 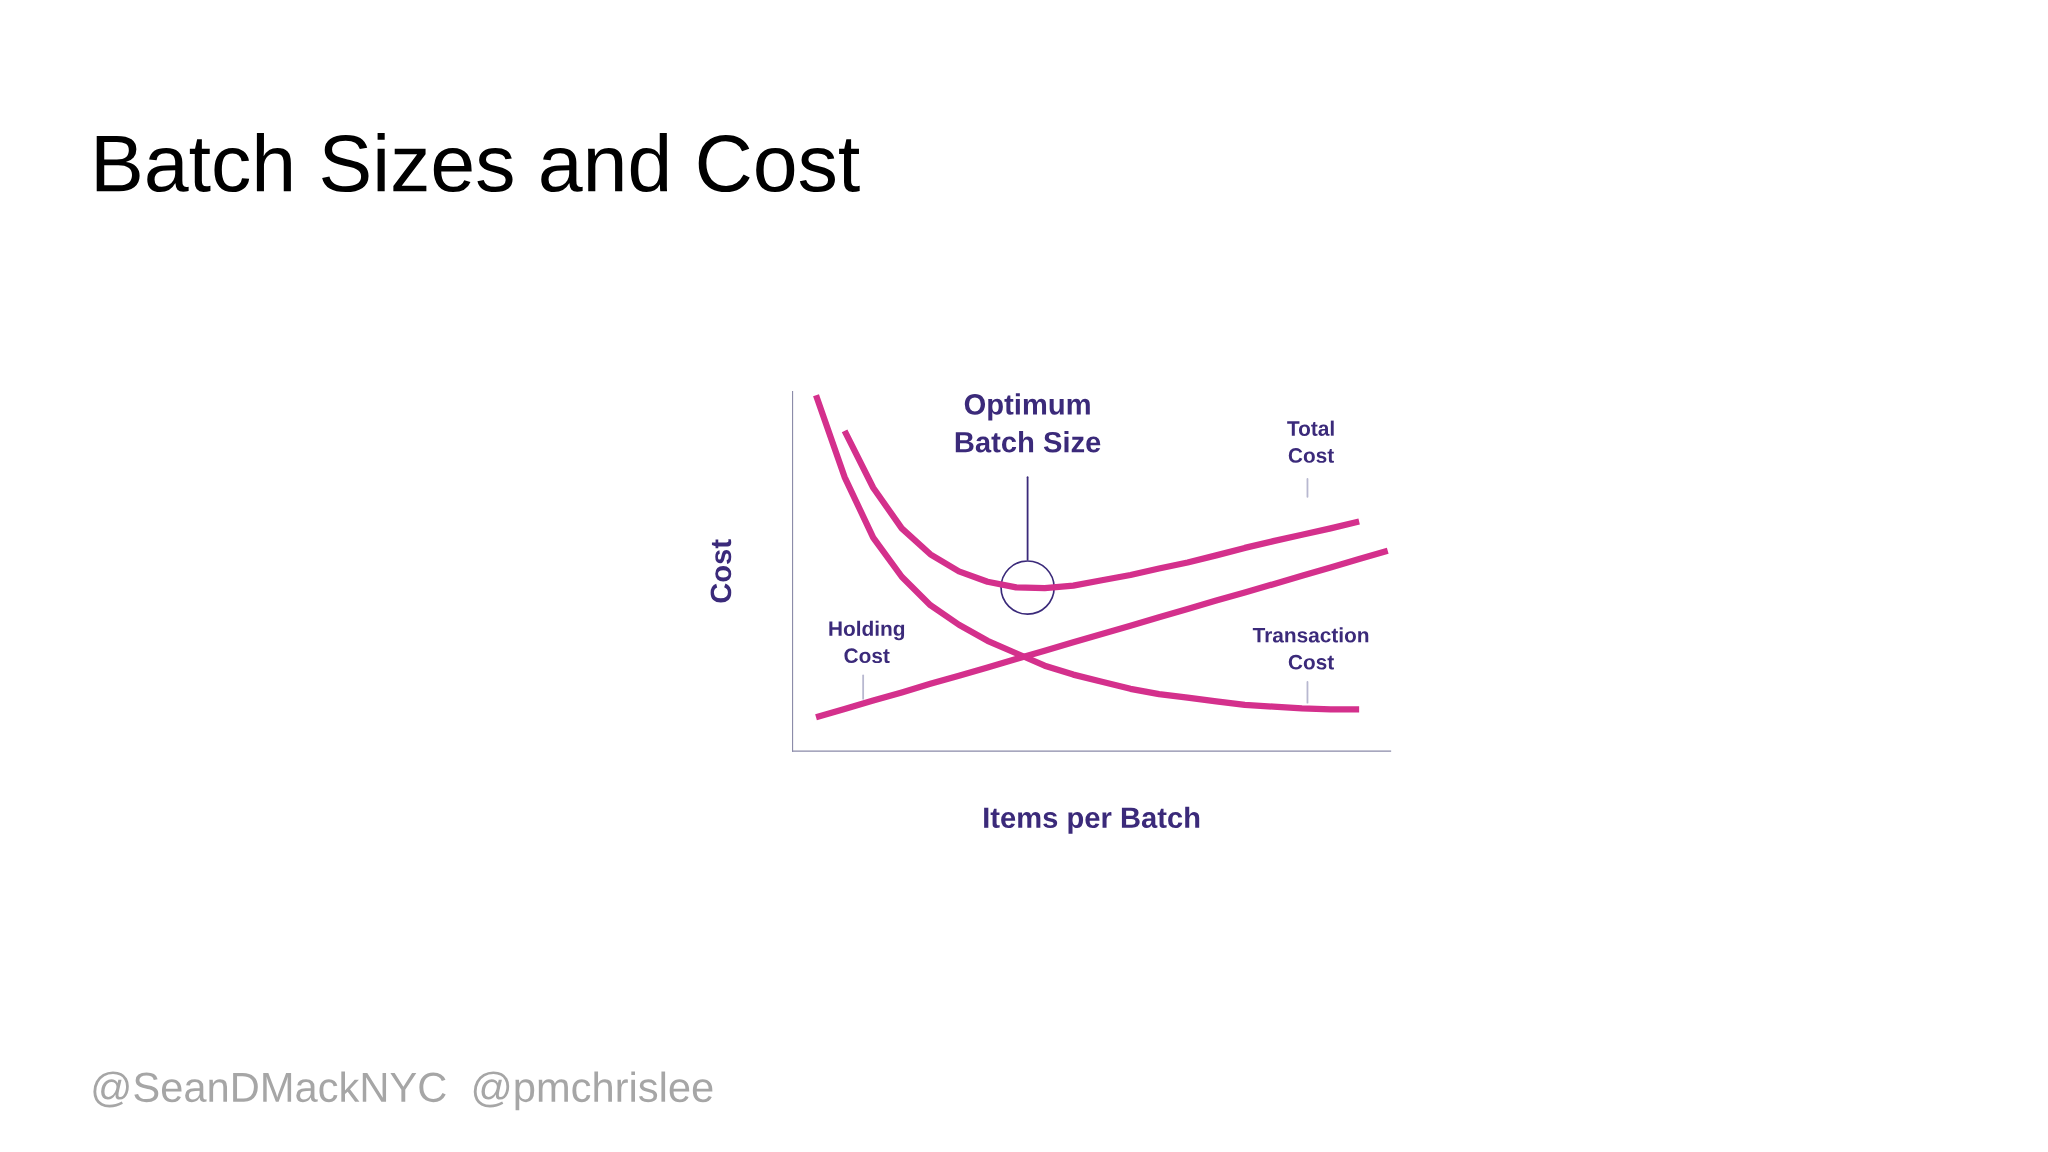 I want to click on chart-title: Batch Sizes and Cost, so click(x=478, y=162).